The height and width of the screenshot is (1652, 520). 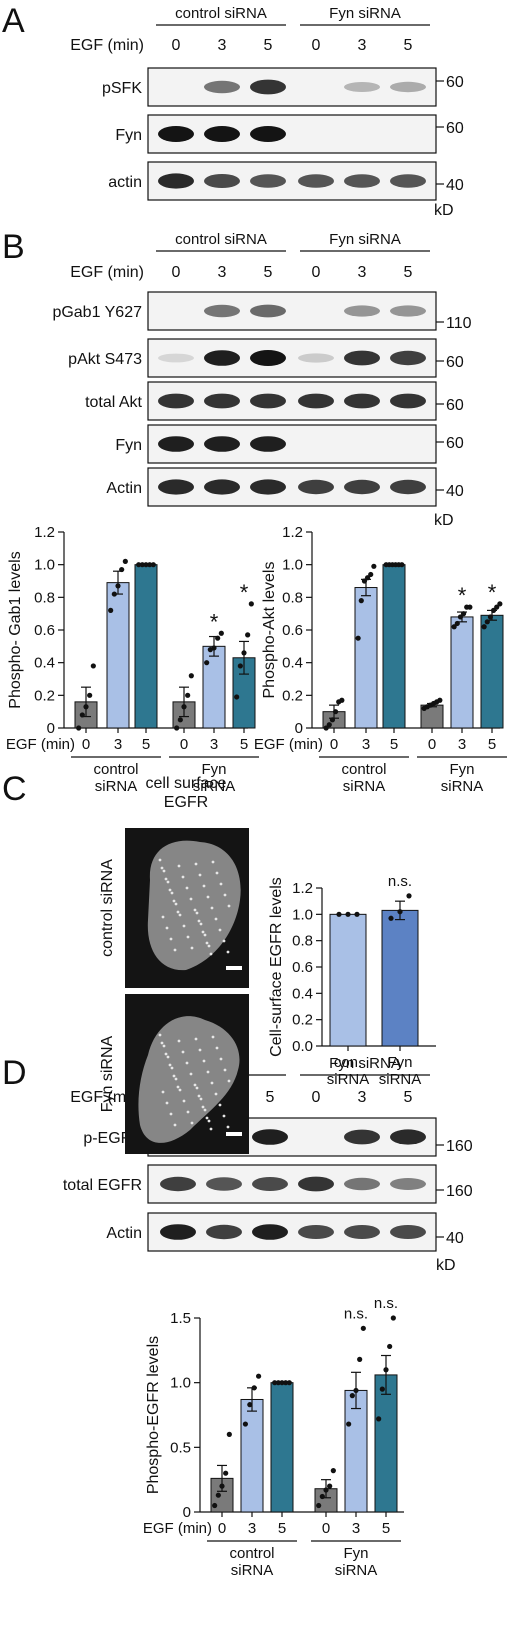 What do you see at coordinates (459, 323) in the screenshot?
I see `mw-label: 110` at bounding box center [459, 323].